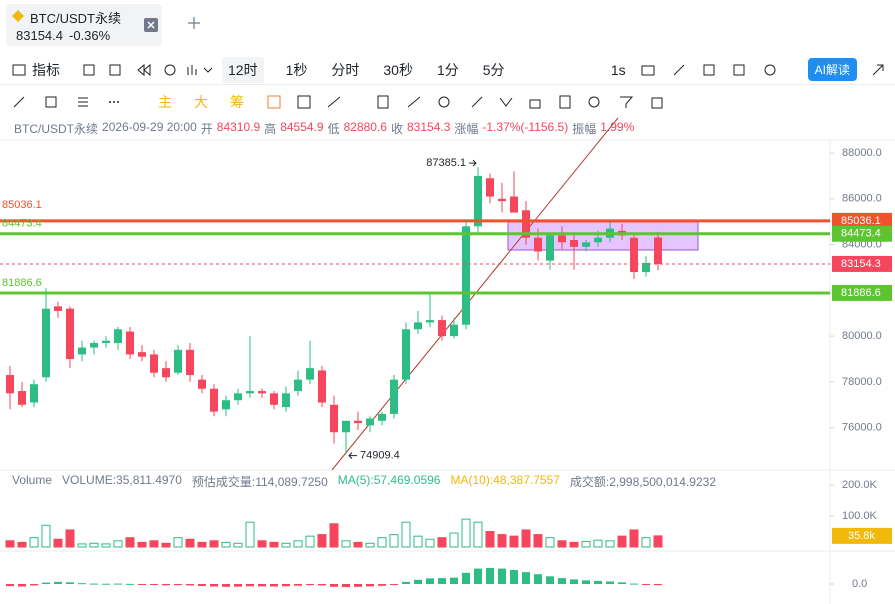 The height and width of the screenshot is (604, 895). What do you see at coordinates (151, 25) in the screenshot?
I see `close-tab` at bounding box center [151, 25].